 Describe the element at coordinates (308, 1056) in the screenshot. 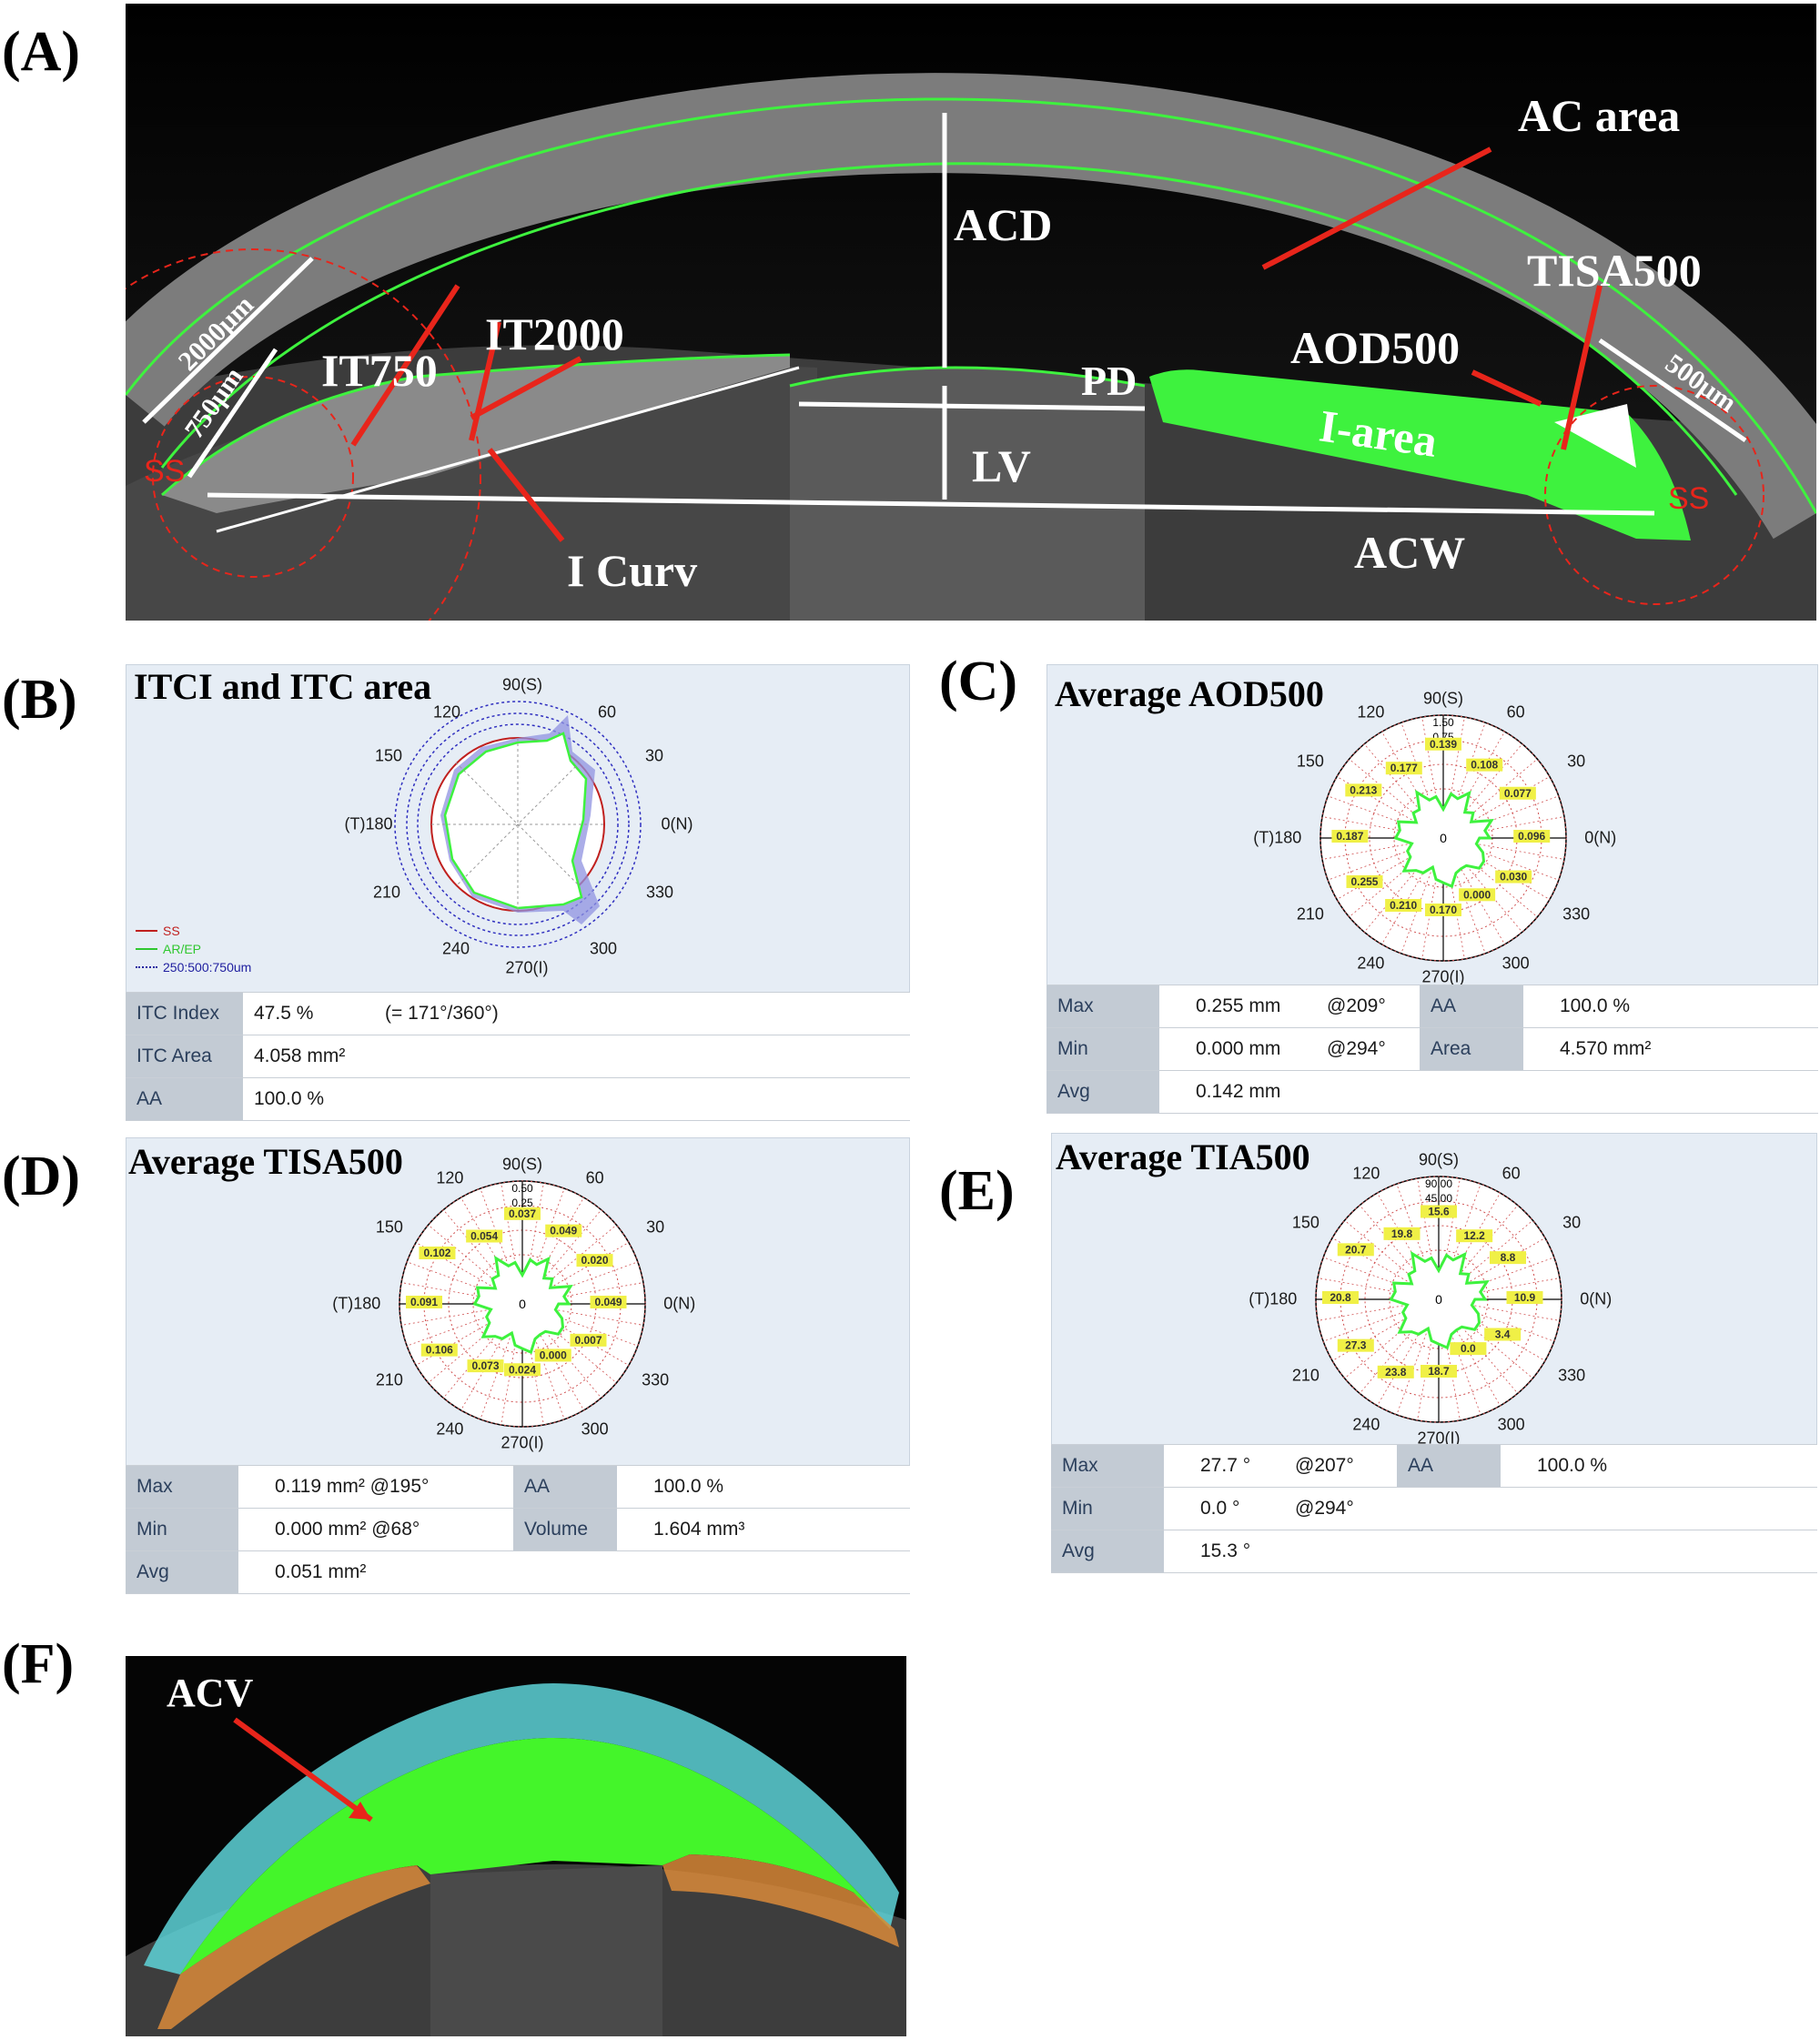

I see `row-value: 4.058 mm²` at that location.